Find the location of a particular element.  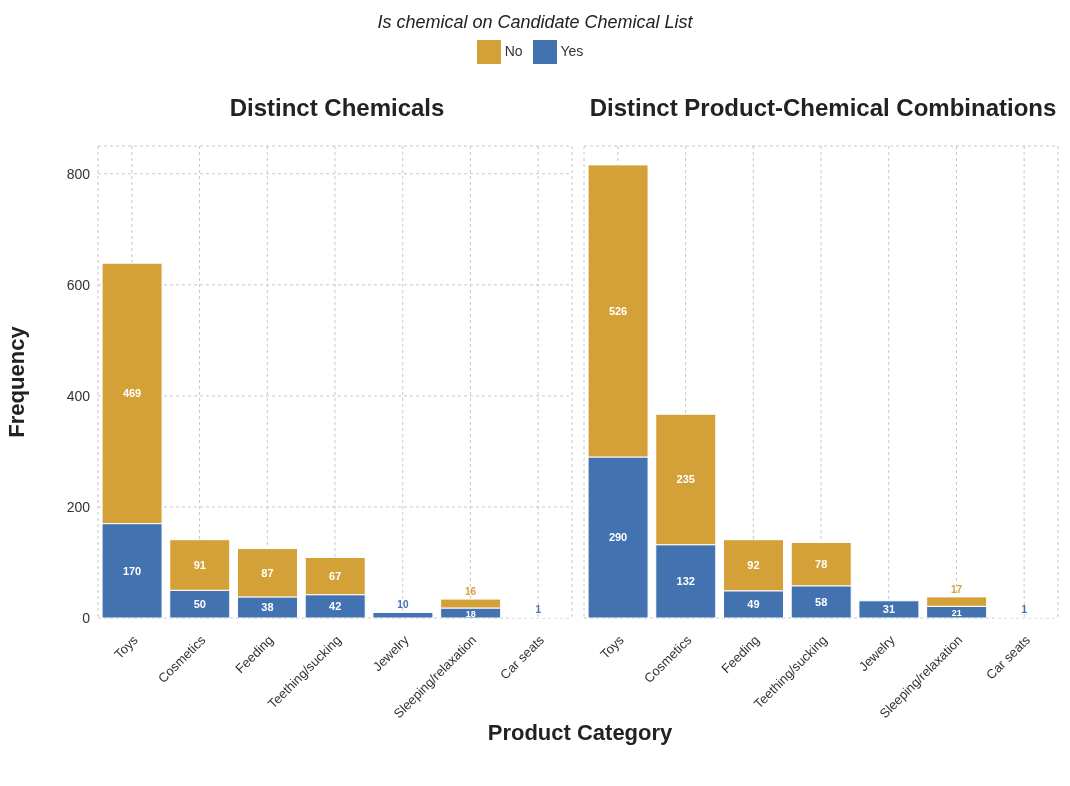

data-label: 38 is located at coordinates (267, 607).